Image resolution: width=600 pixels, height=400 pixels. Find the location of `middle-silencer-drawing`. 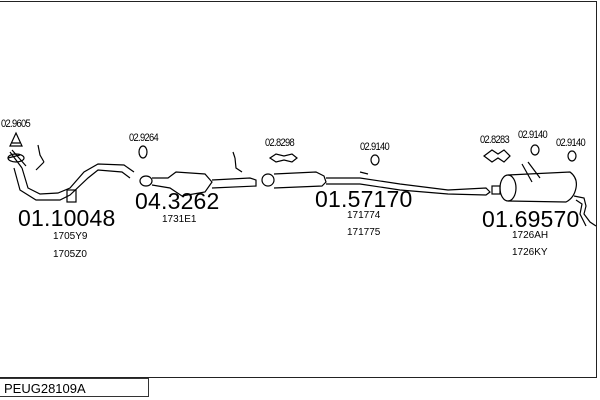

middle-silencer-drawing is located at coordinates (376, 183).